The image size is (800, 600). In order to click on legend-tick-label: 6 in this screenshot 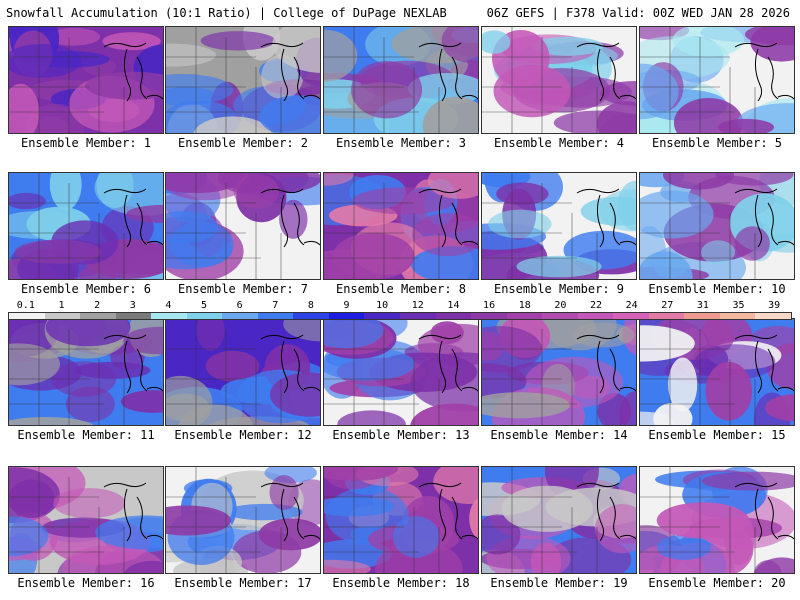, I will do `click(239, 305)`.